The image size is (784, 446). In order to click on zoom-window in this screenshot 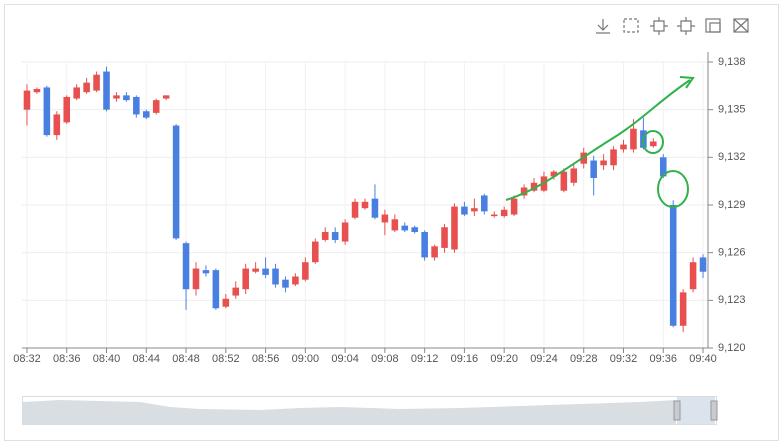, I will do `click(696, 410)`.